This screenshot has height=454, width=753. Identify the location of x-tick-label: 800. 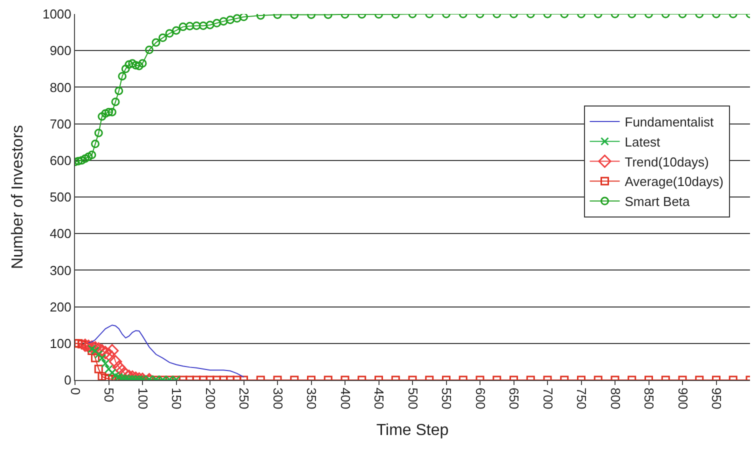
(615, 399).